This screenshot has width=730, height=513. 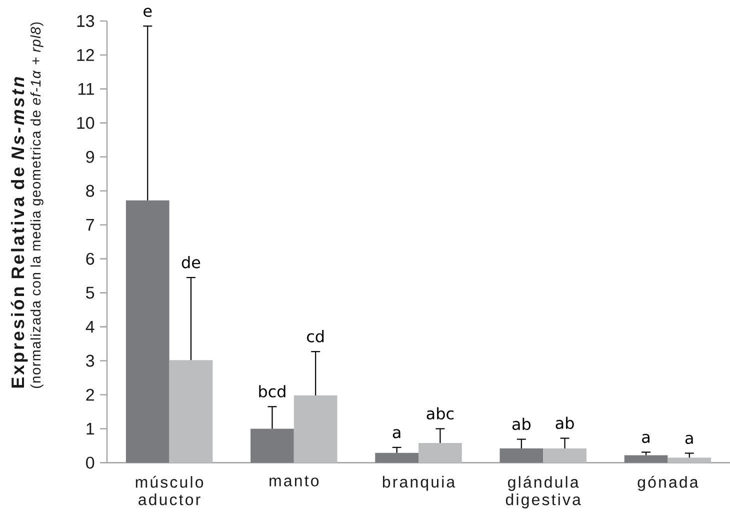 I want to click on y-tick-label: 5, so click(x=90, y=292).